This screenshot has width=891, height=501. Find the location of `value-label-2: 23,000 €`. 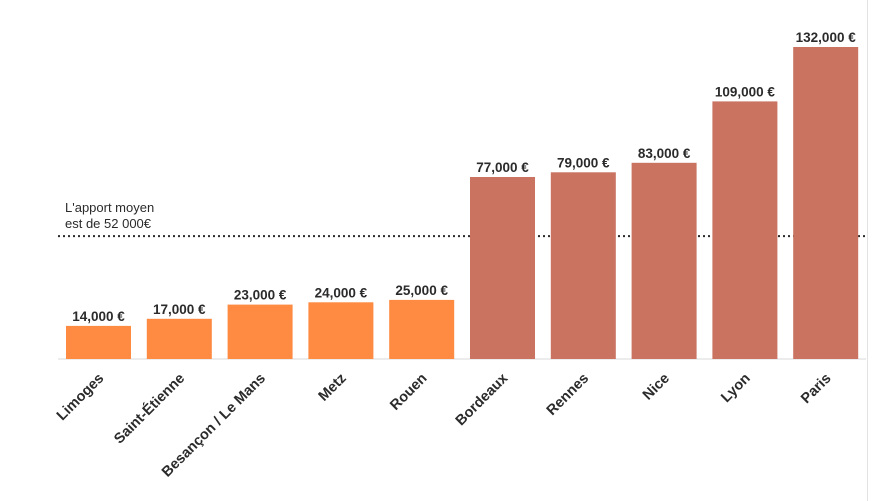

value-label-2: 23,000 € is located at coordinates (260, 295).